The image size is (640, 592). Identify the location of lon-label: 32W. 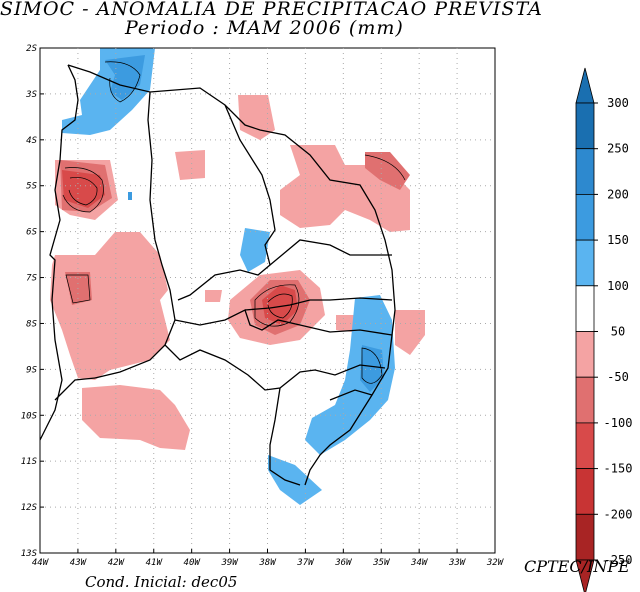
(495, 563).